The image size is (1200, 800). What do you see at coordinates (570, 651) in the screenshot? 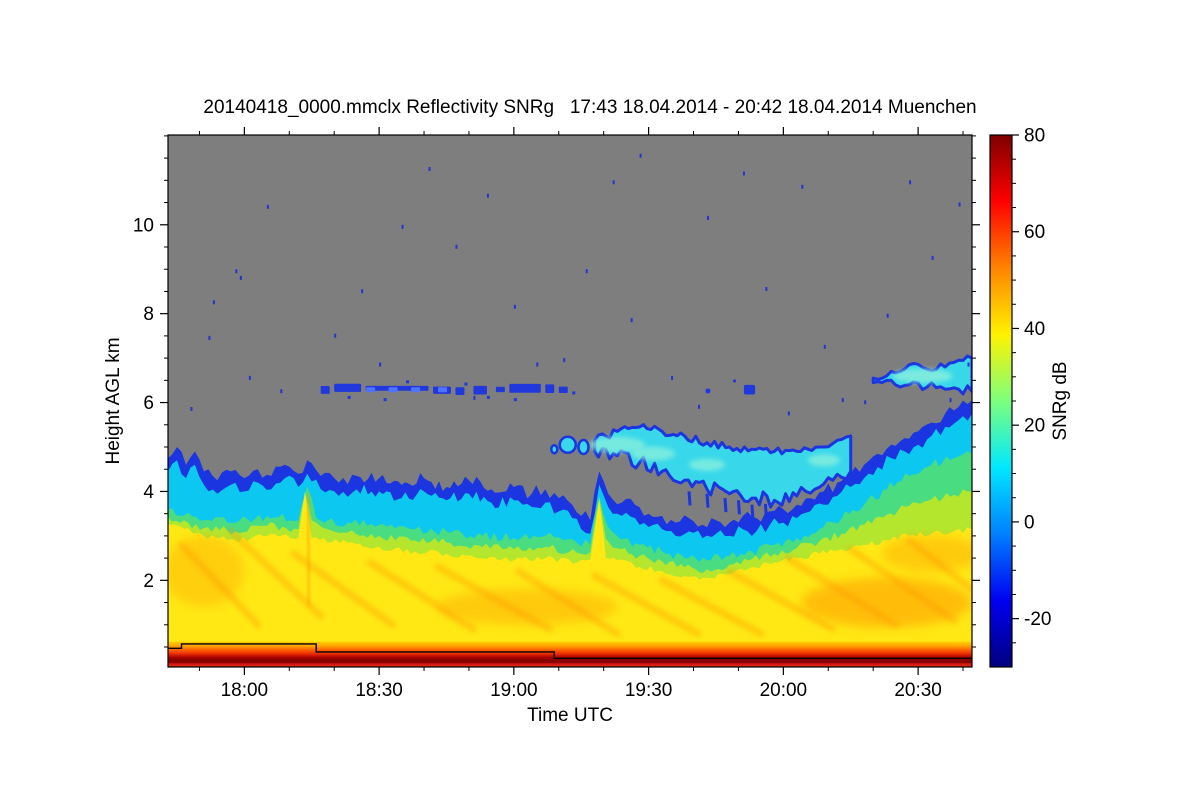
I see `surface-step-line` at bounding box center [570, 651].